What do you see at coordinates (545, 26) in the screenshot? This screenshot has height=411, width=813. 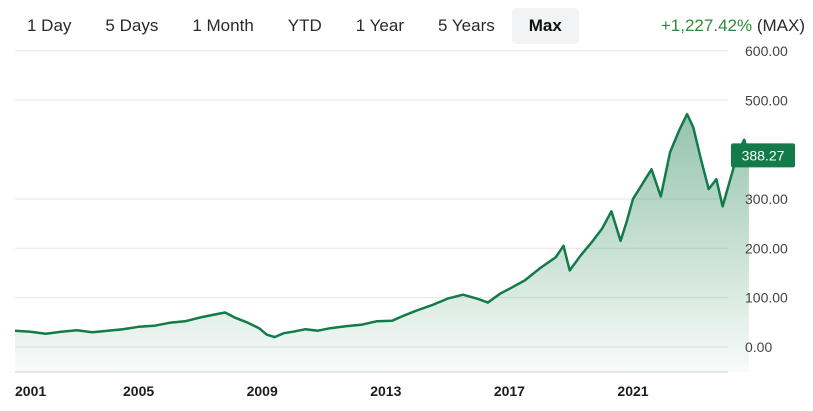 I see `tab-max: Max` at bounding box center [545, 26].